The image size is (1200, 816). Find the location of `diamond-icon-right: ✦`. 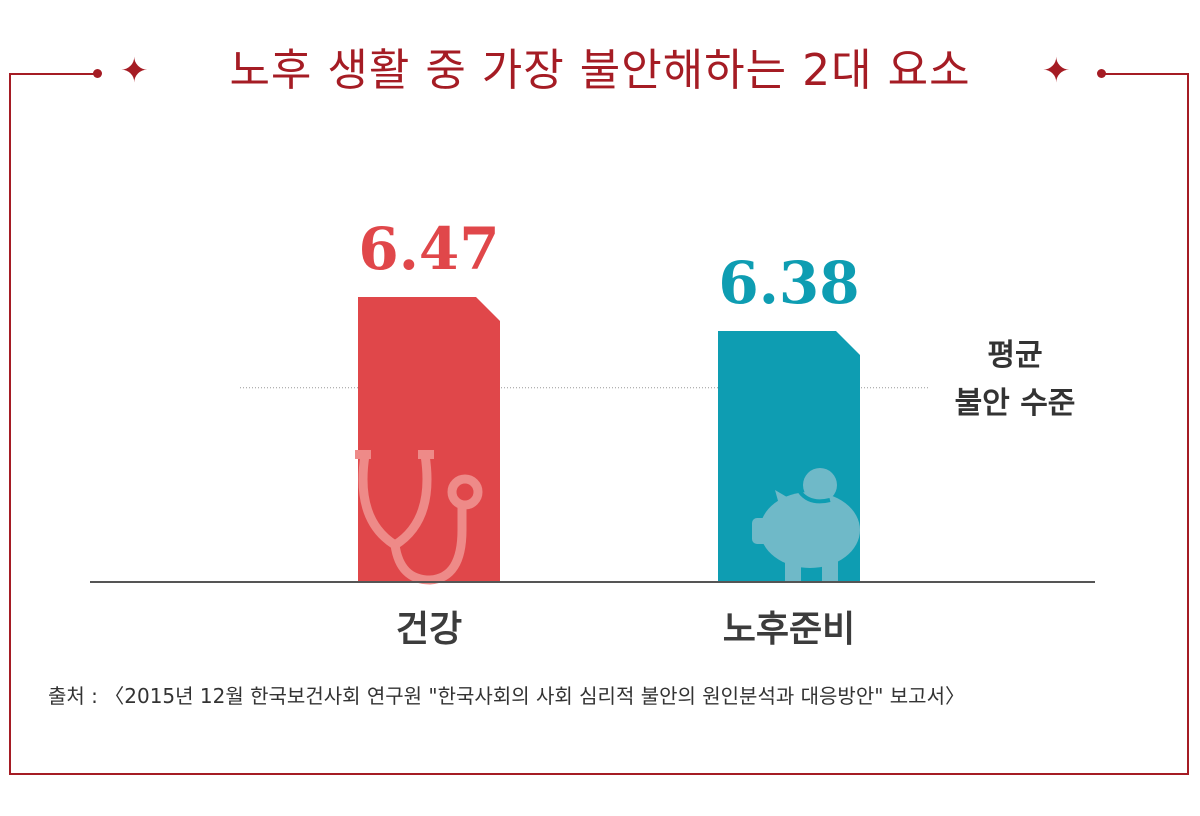

diamond-icon-right: ✦ is located at coordinates (1056, 71).